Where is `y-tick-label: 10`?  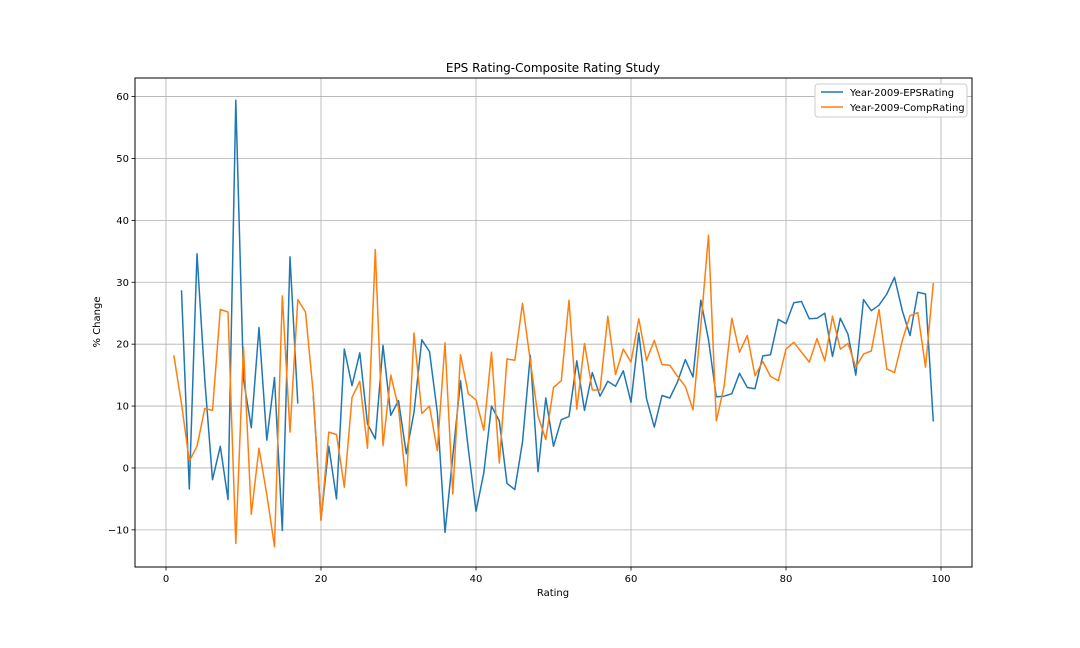 y-tick-label: 10 is located at coordinates (122, 407).